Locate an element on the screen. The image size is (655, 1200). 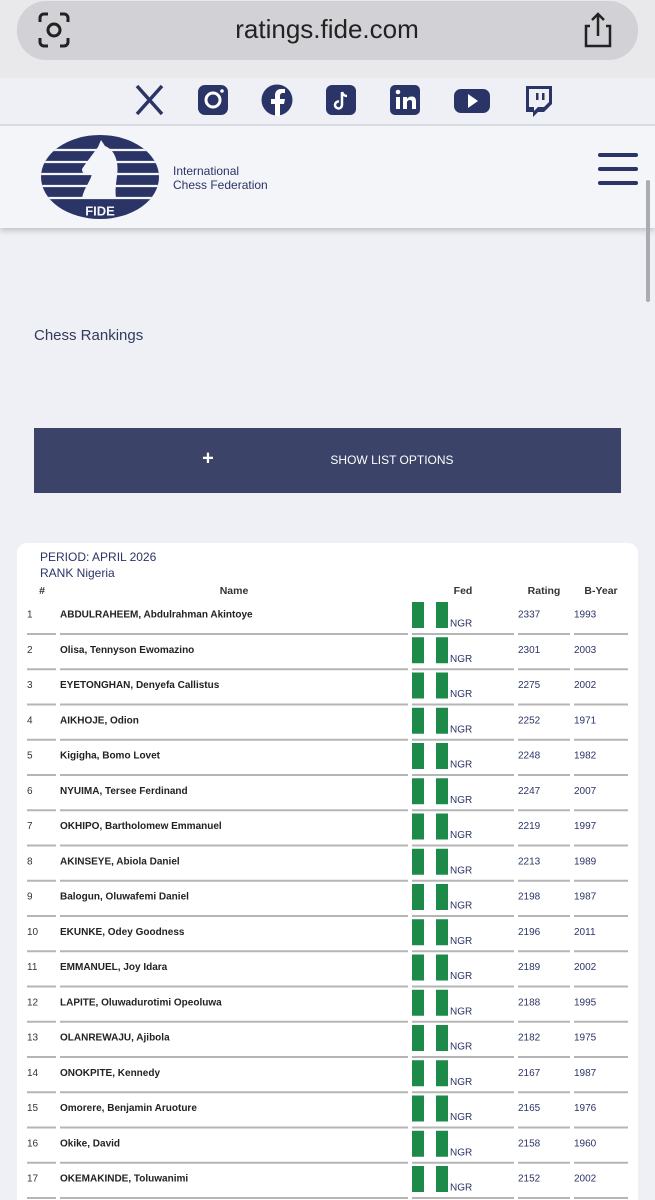
menu-button is located at coordinates (618, 169).